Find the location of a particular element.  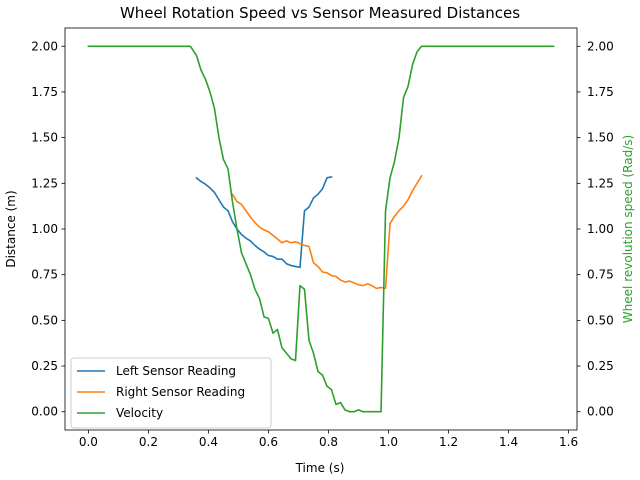

y2-tick-label: 1.75 is located at coordinates (600, 92).